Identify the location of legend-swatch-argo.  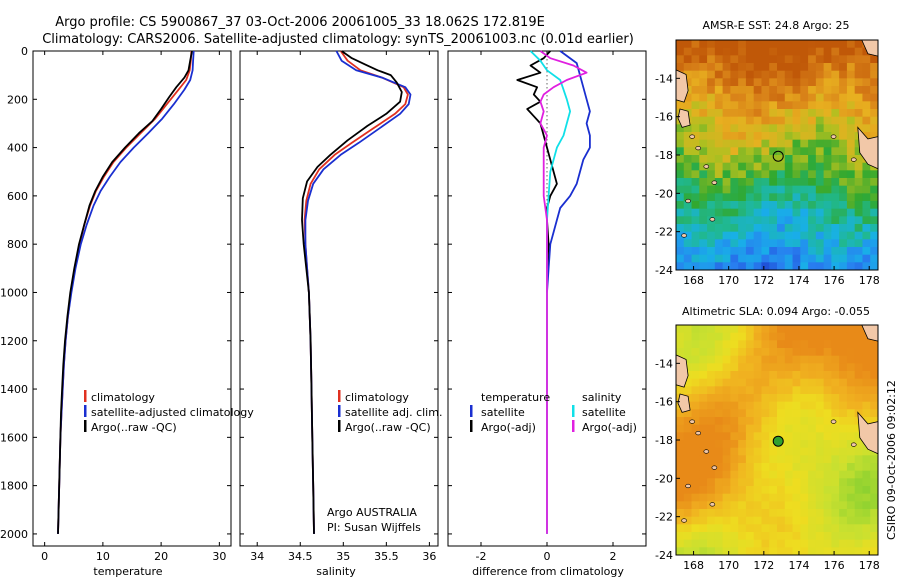
(339, 426).